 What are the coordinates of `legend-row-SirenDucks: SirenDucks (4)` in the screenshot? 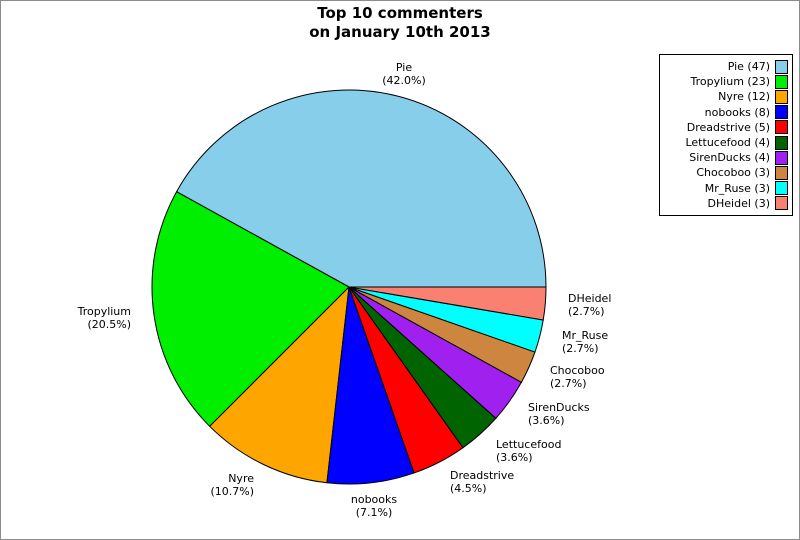 It's located at (726, 157).